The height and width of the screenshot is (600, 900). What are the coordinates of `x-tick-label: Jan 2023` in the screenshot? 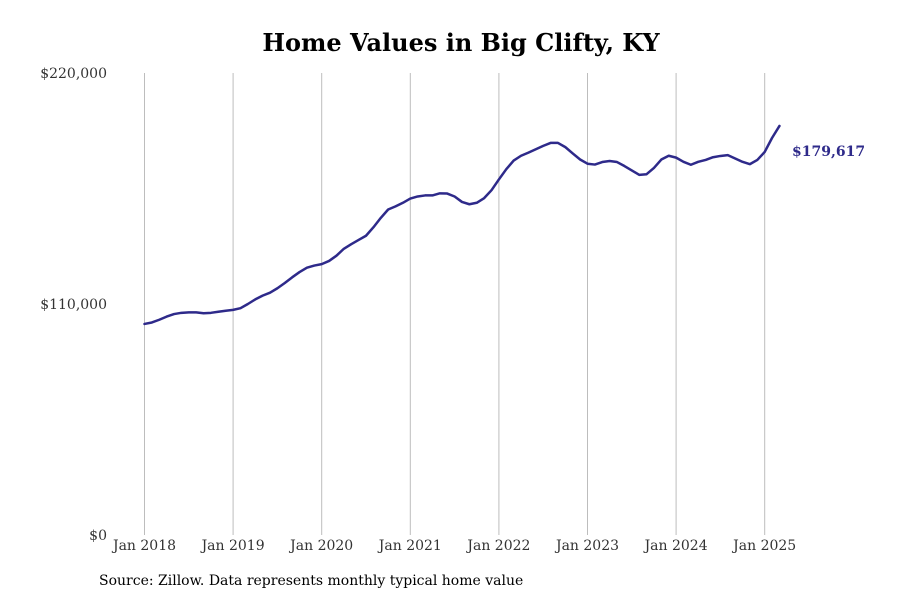 It's located at (586, 546).